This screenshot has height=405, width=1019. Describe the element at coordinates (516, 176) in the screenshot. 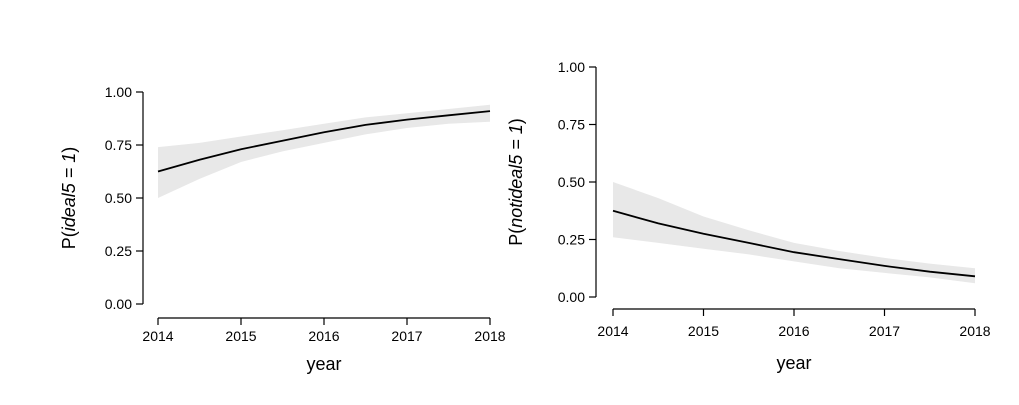

I see `y-axis-title-variable: notideal5 = 1` at that location.